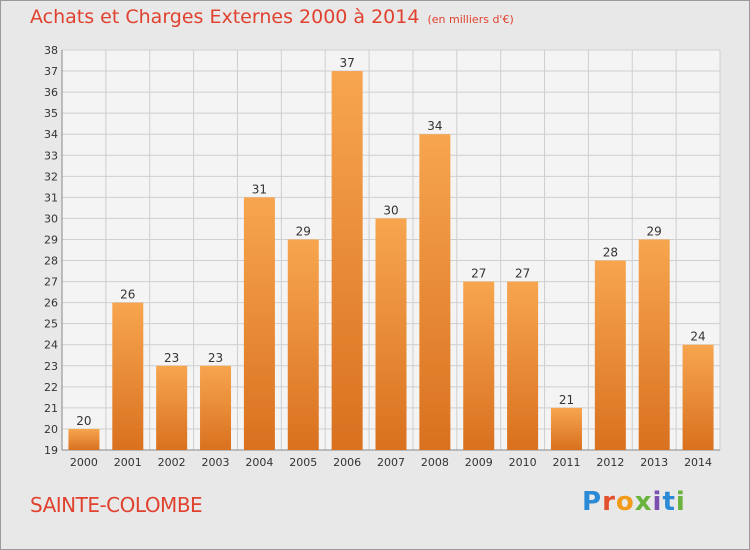  Describe the element at coordinates (625, 502) in the screenshot. I see `logo-letter: o` at that location.